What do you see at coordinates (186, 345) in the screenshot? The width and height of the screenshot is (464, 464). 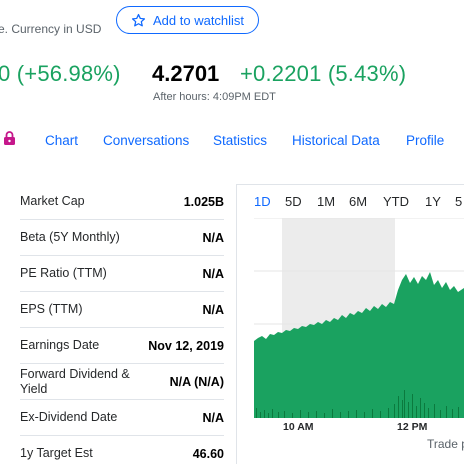 I see `stat-value: Nov 12, 2019` at bounding box center [186, 345].